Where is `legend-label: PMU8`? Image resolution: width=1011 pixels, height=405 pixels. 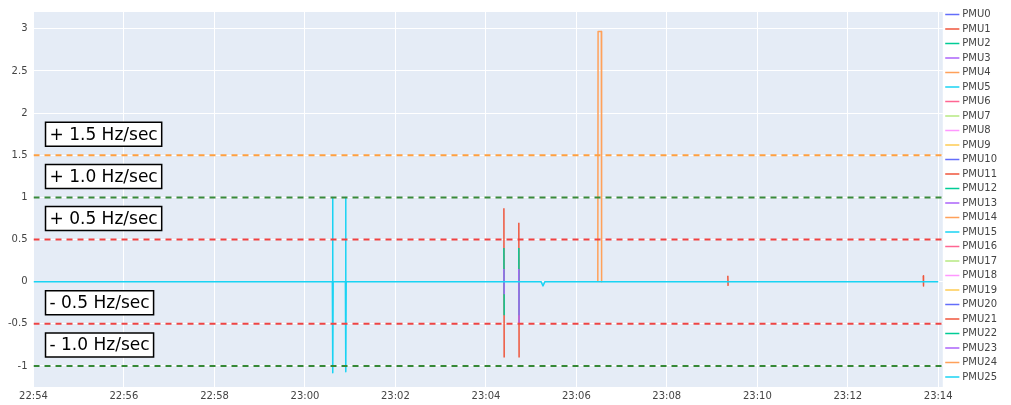 legend-label: PMU8 is located at coordinates (976, 130).